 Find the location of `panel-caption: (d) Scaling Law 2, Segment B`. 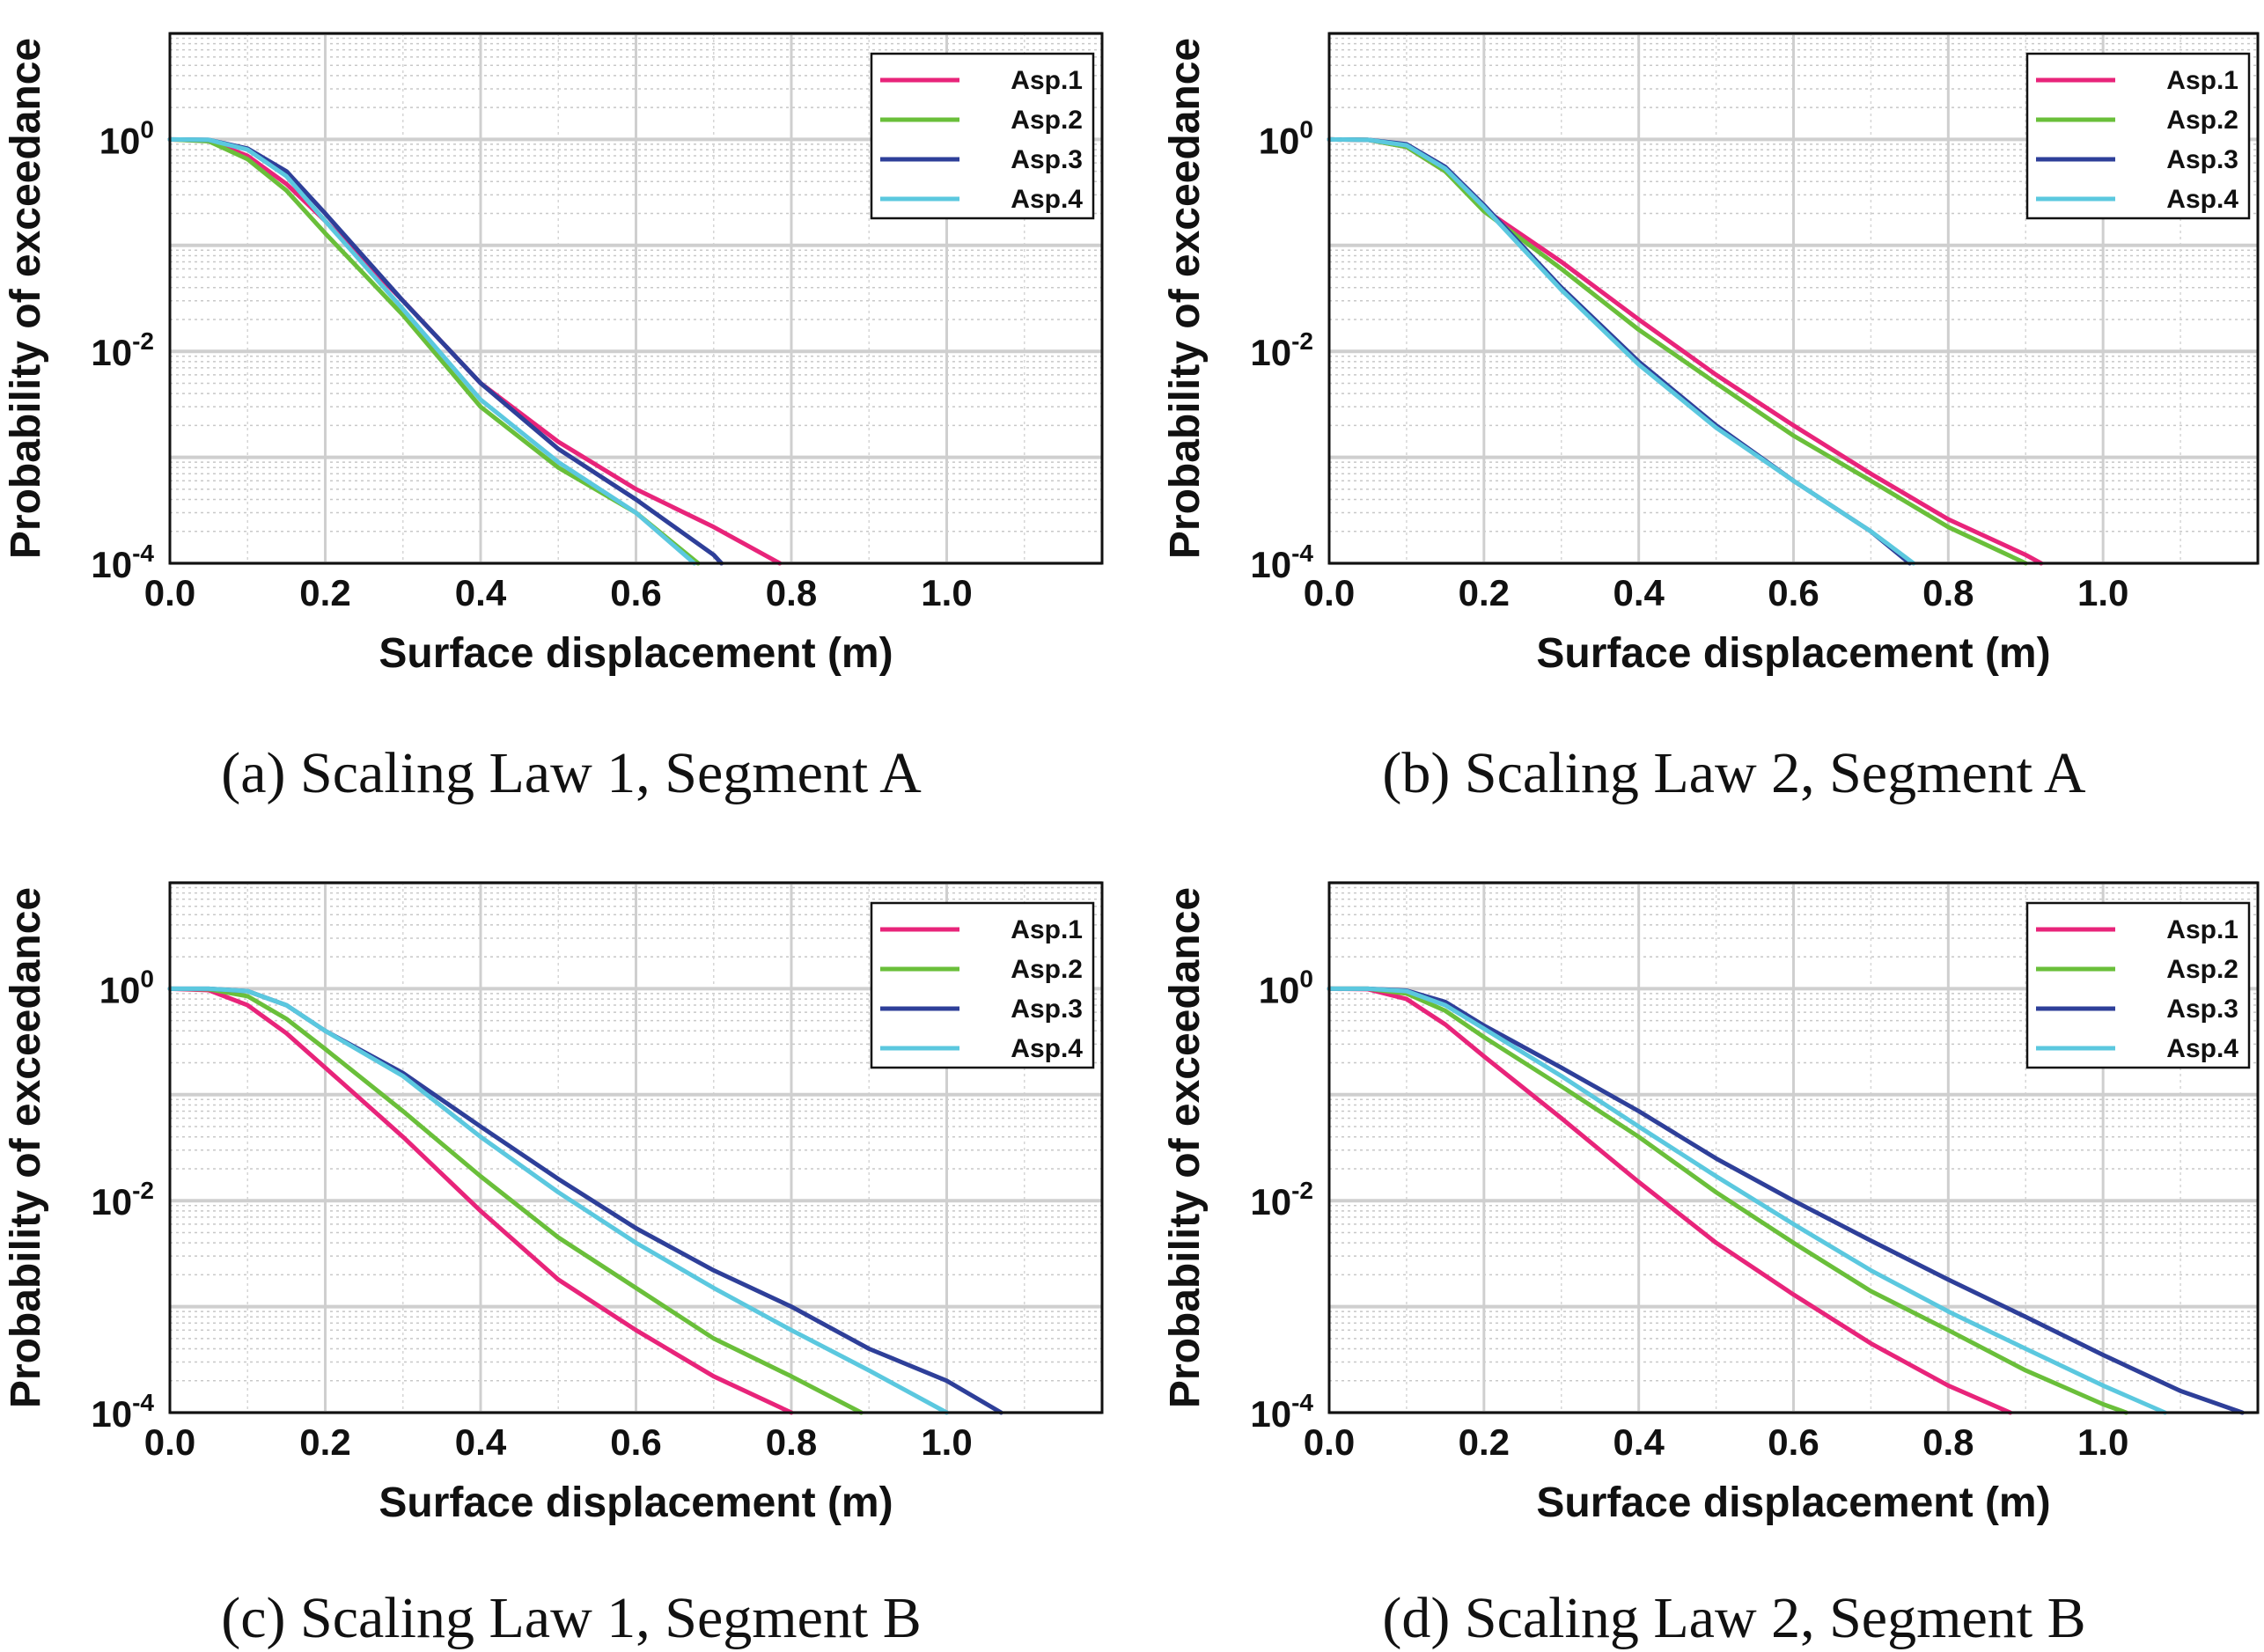

panel-caption: (d) Scaling Law 2, Segment B is located at coordinates (1734, 1618).